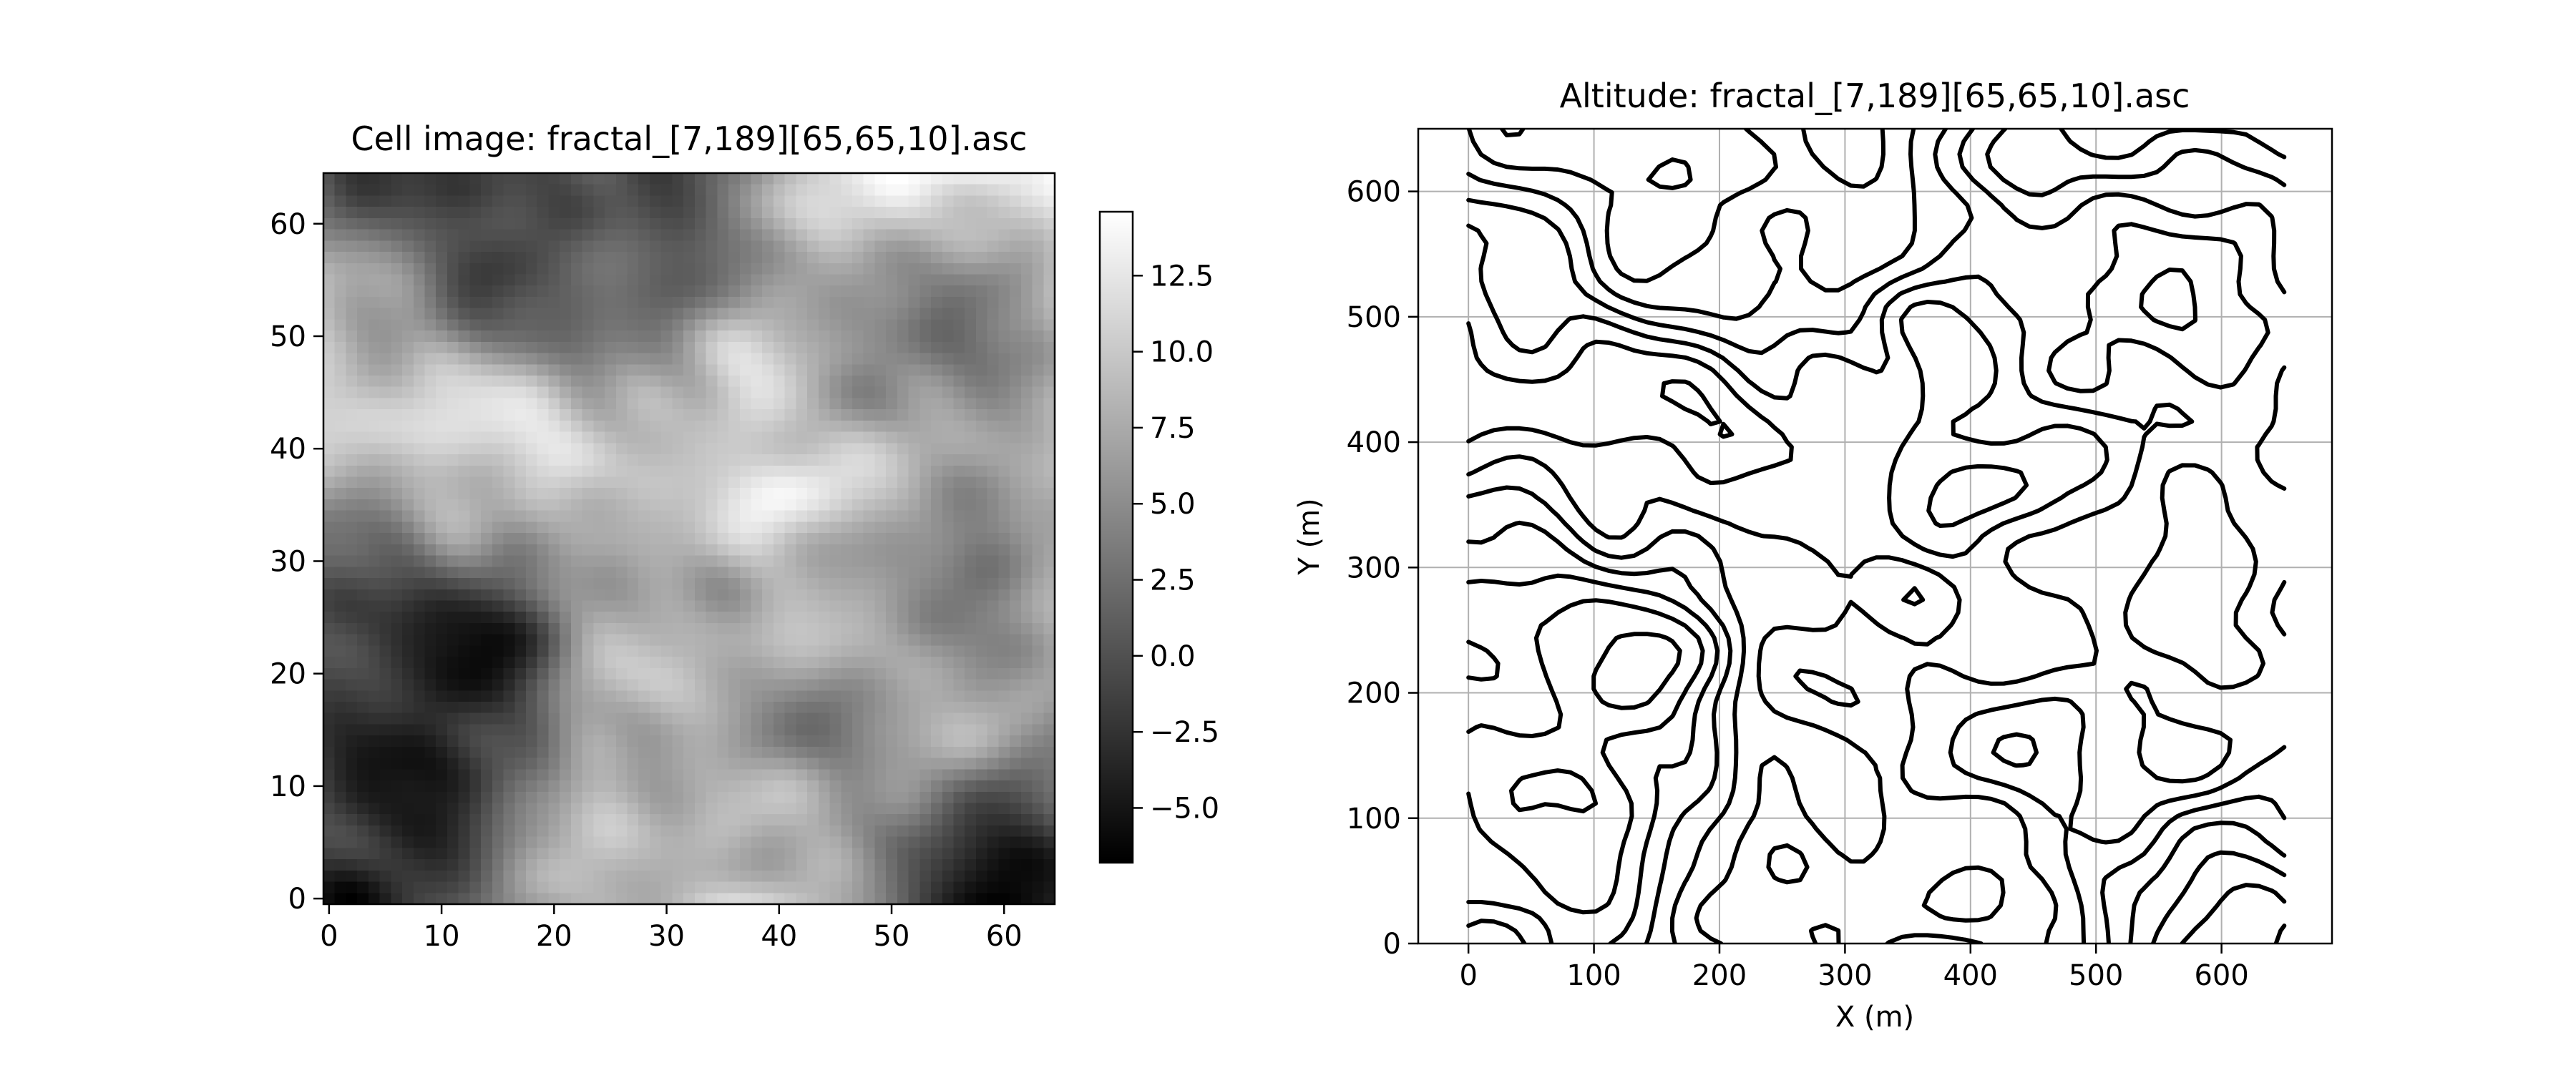 The width and height of the screenshot is (2576, 1073). I want to click on cell-image-xtick-label: 40, so click(779, 936).